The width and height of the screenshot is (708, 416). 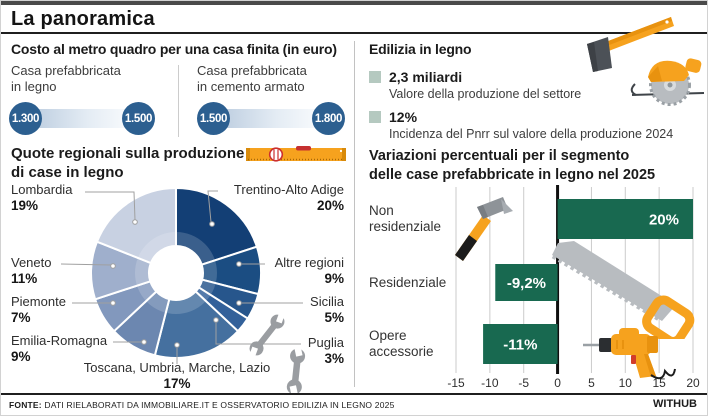 What do you see at coordinates (128, 153) in the screenshot?
I see `donut-title-line1: Quote regionali sulla produzione` at bounding box center [128, 153].